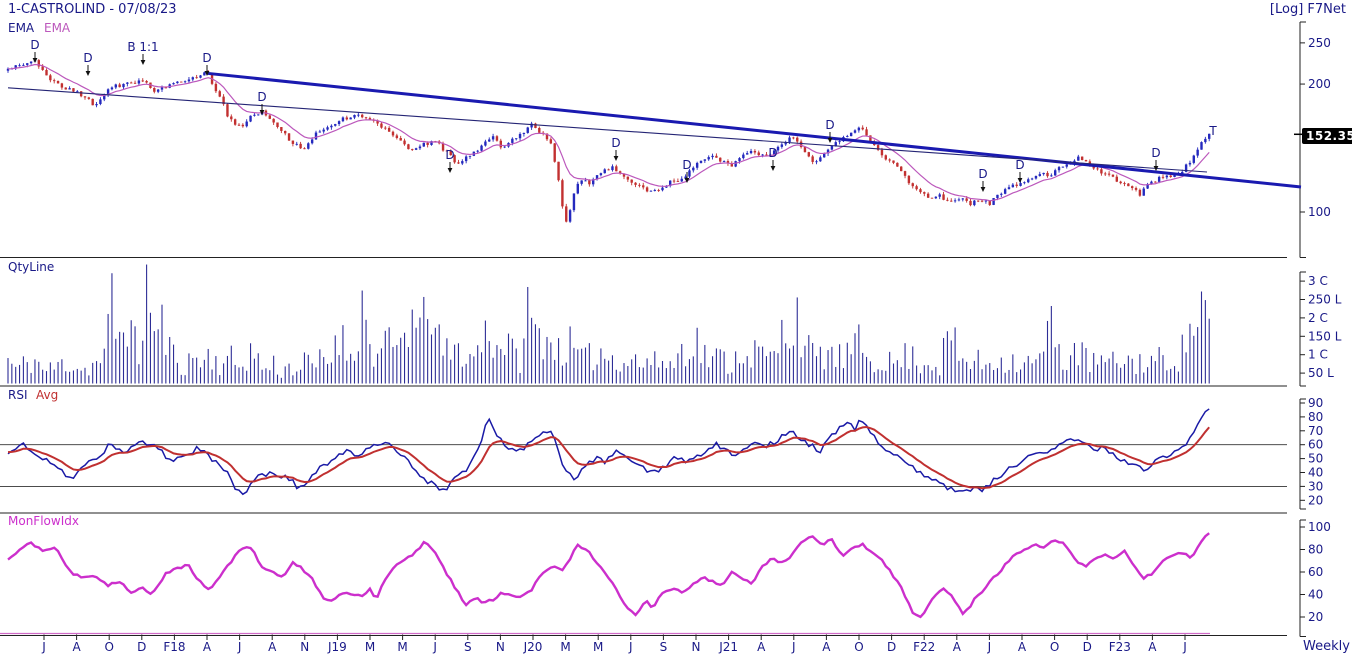 The width and height of the screenshot is (1352, 656). I want to click on signal-marker-label: T, so click(1212, 131).